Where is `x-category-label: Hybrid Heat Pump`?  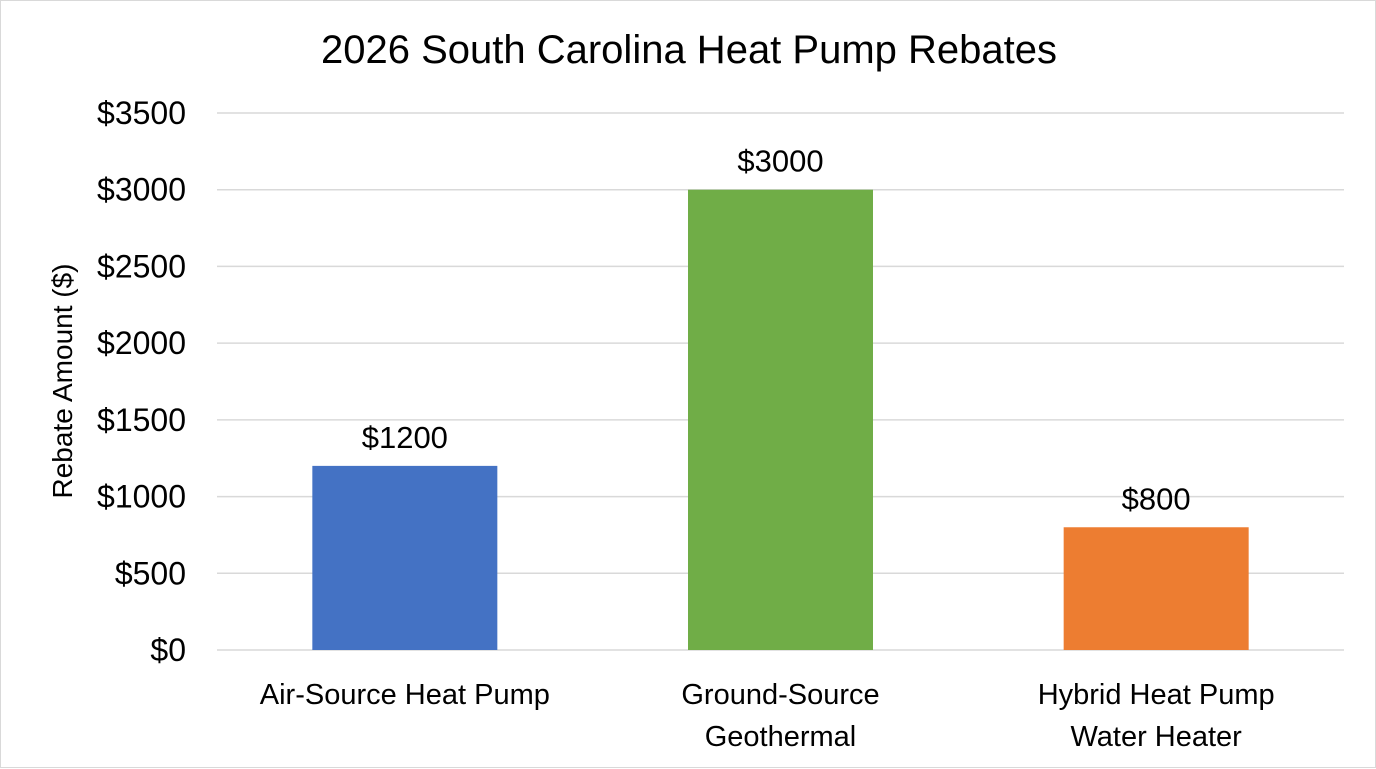
x-category-label: Hybrid Heat Pump is located at coordinates (1156, 695).